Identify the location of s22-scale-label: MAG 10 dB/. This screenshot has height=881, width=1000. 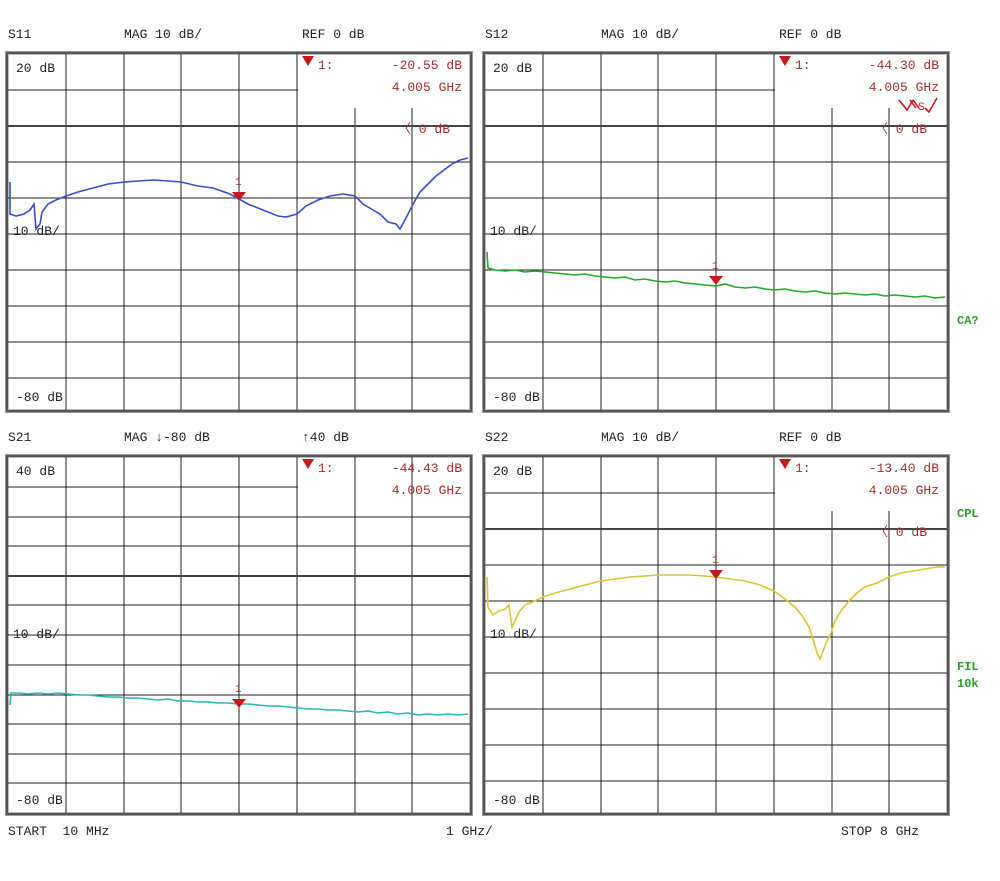
(640, 437).